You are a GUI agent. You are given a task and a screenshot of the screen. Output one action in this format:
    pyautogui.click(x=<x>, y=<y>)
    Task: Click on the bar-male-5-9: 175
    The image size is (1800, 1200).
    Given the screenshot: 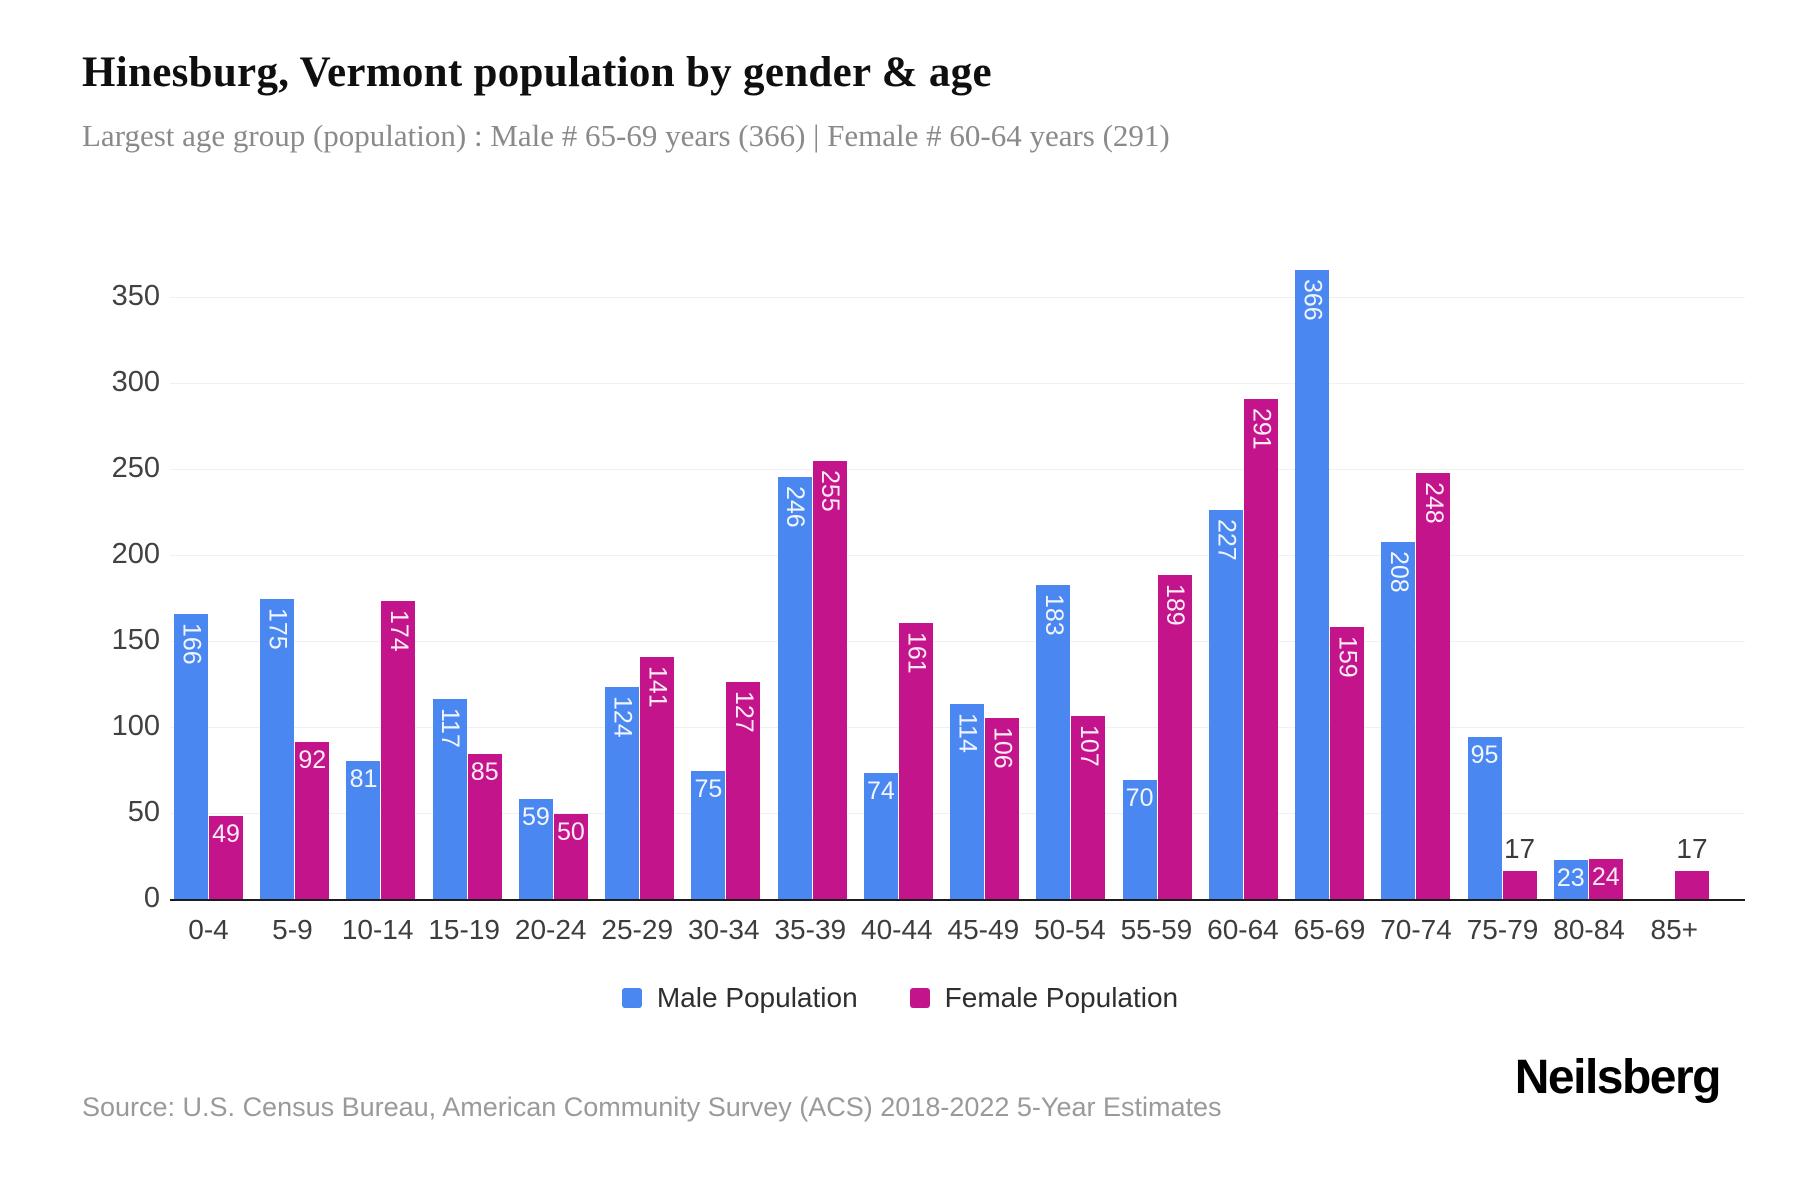 What is the action you would take?
    pyautogui.click(x=277, y=749)
    